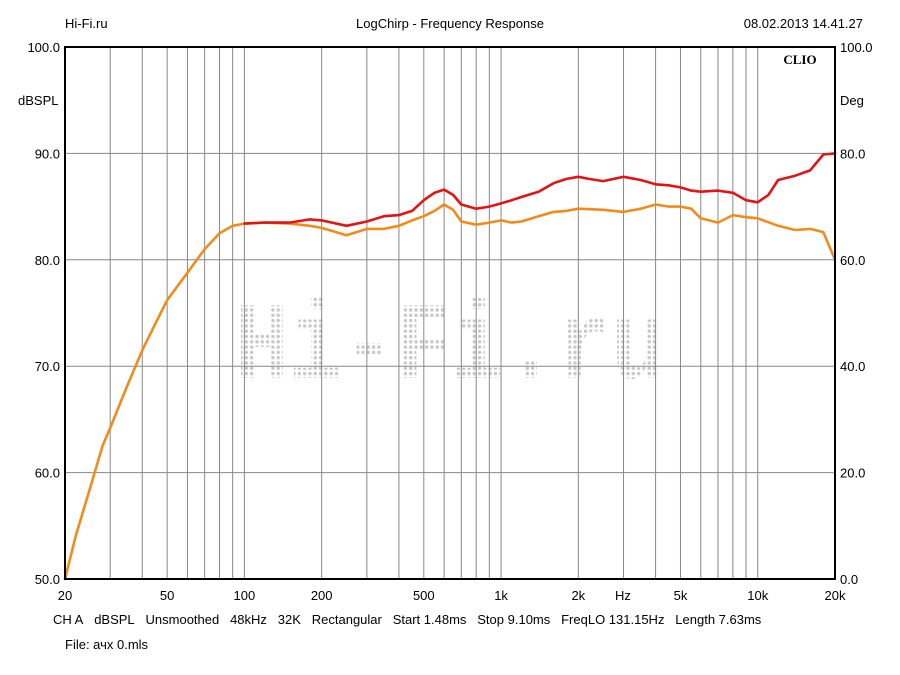 The height and width of the screenshot is (675, 900). What do you see at coordinates (852, 260) in the screenshot?
I see `right-tick-label: 60.0` at bounding box center [852, 260].